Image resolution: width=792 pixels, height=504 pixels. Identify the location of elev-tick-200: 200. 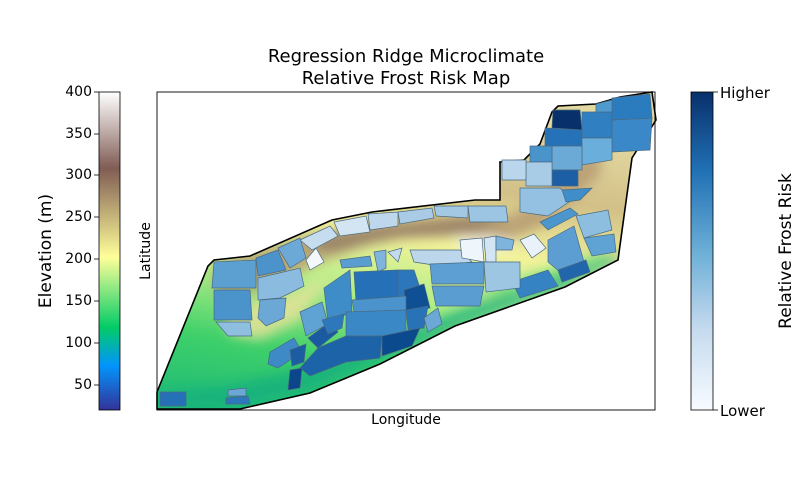
(78, 259).